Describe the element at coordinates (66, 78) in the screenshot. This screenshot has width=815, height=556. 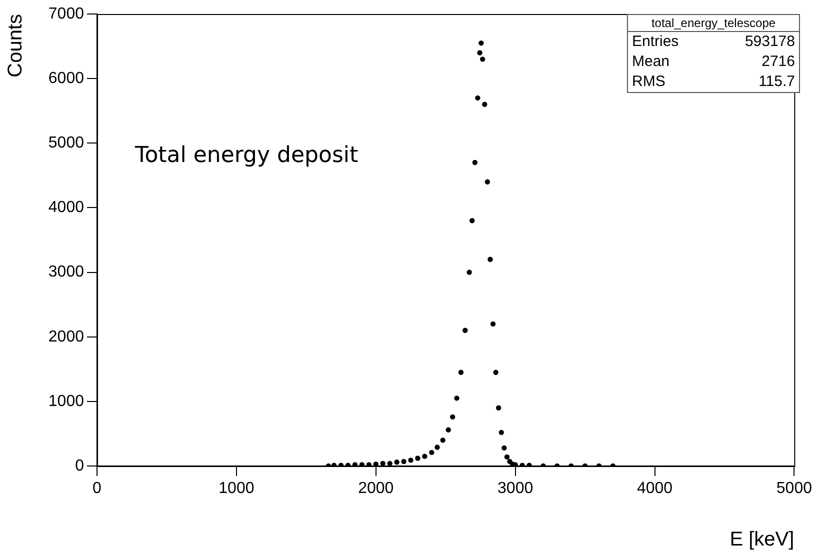
I see `y-tick-label: 6000` at that location.